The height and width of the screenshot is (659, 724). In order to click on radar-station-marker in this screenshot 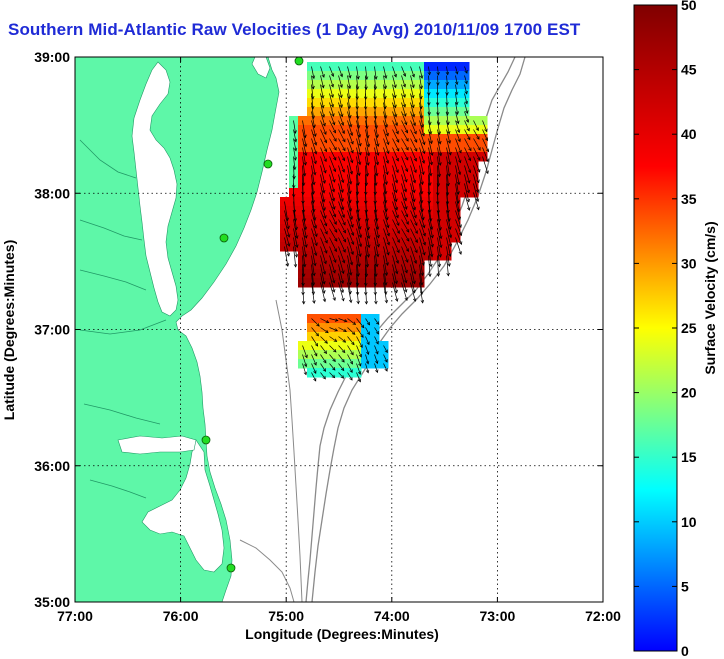, I will do `click(206, 440)`.